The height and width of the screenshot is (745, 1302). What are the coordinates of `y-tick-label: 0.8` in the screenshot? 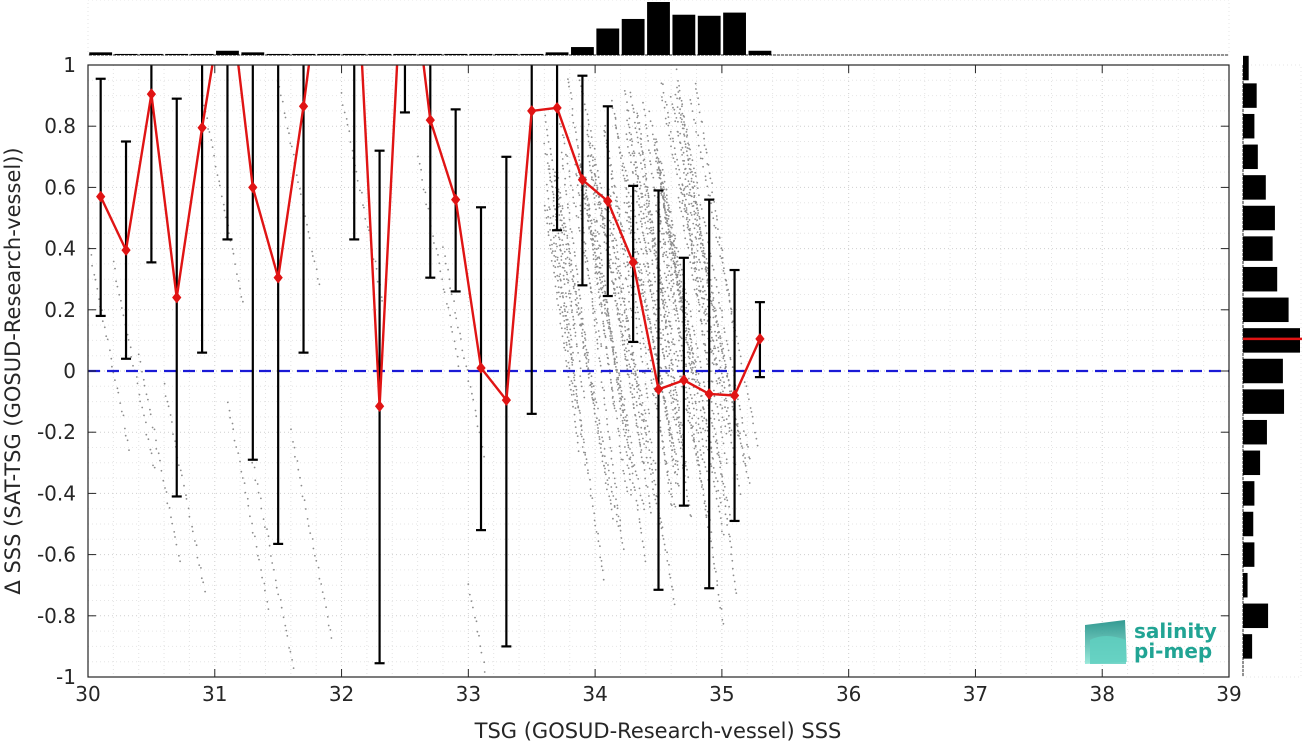 It's located at (60, 126).